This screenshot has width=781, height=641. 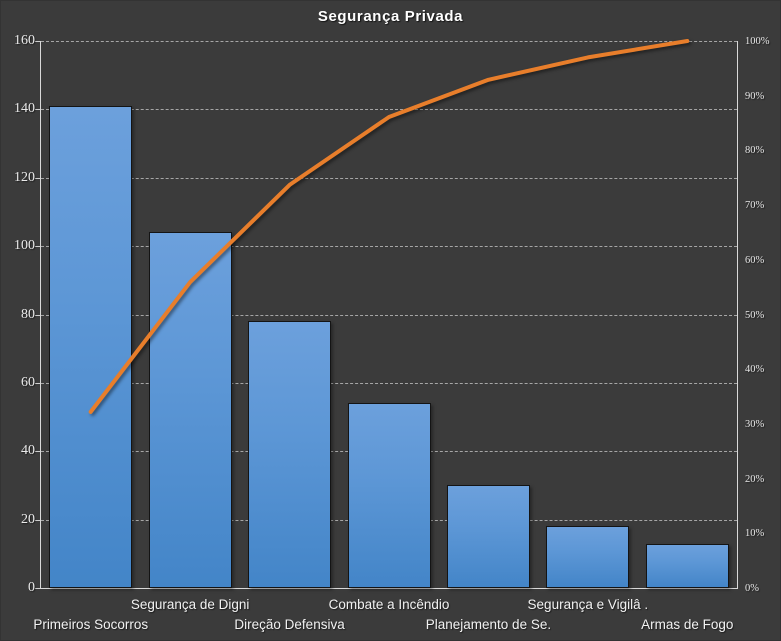 I want to click on y-axis-label-140: 140, so click(x=24, y=109).